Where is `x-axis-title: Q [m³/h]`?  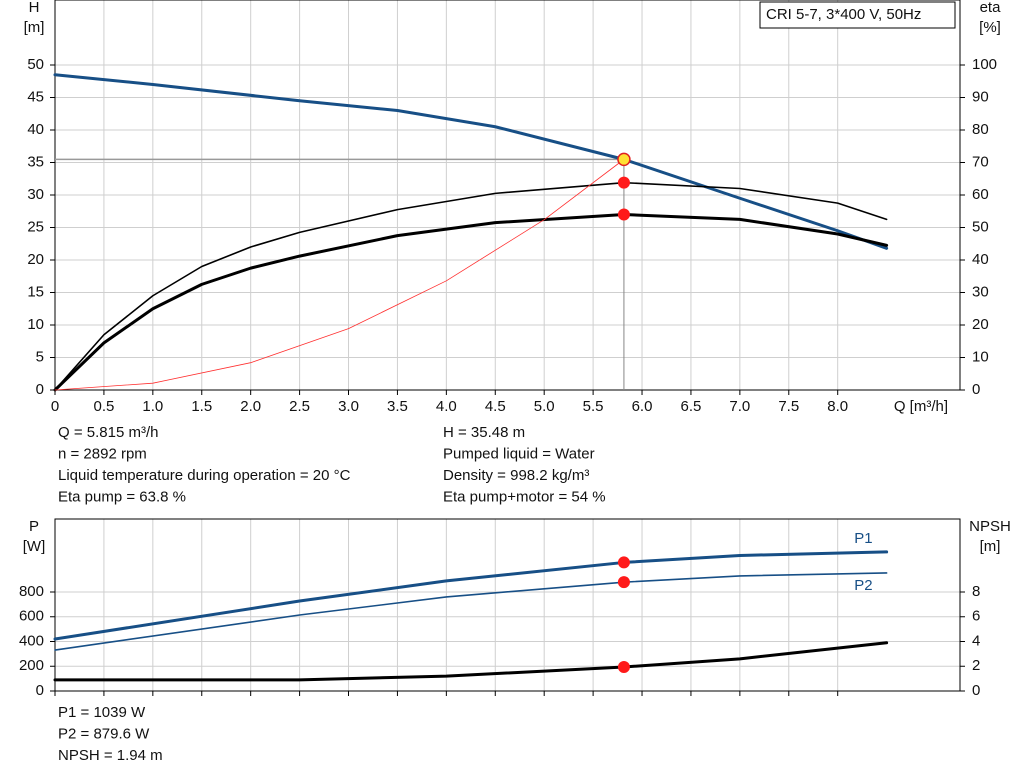
x-axis-title: Q [m³/h] is located at coordinates (921, 406).